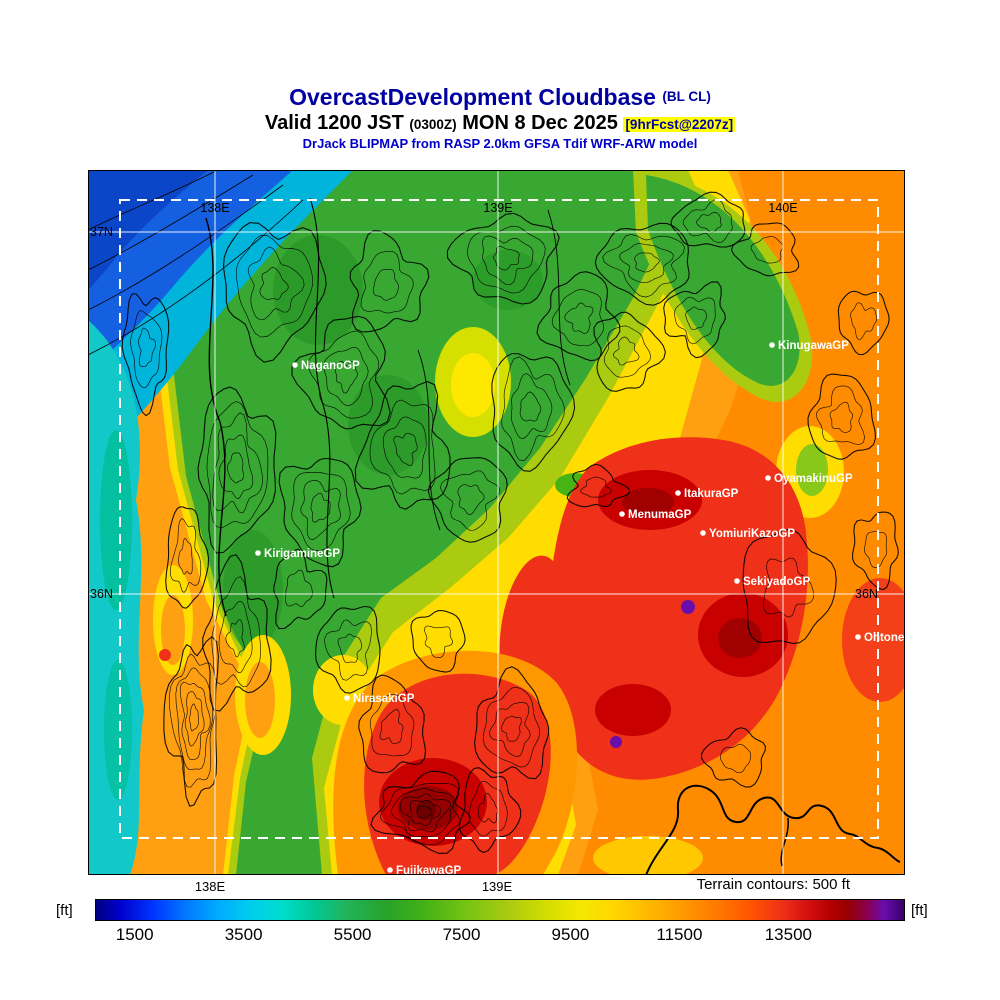 The width and height of the screenshot is (1000, 1000). What do you see at coordinates (782, 208) in the screenshot?
I see `lon-label: 140E` at bounding box center [782, 208].